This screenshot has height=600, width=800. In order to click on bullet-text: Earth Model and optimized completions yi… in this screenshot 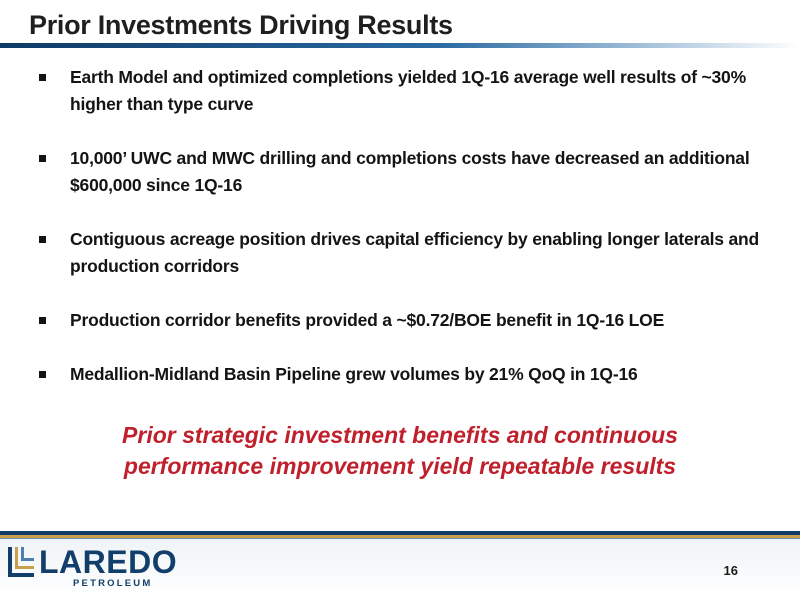, I will do `click(408, 90)`.